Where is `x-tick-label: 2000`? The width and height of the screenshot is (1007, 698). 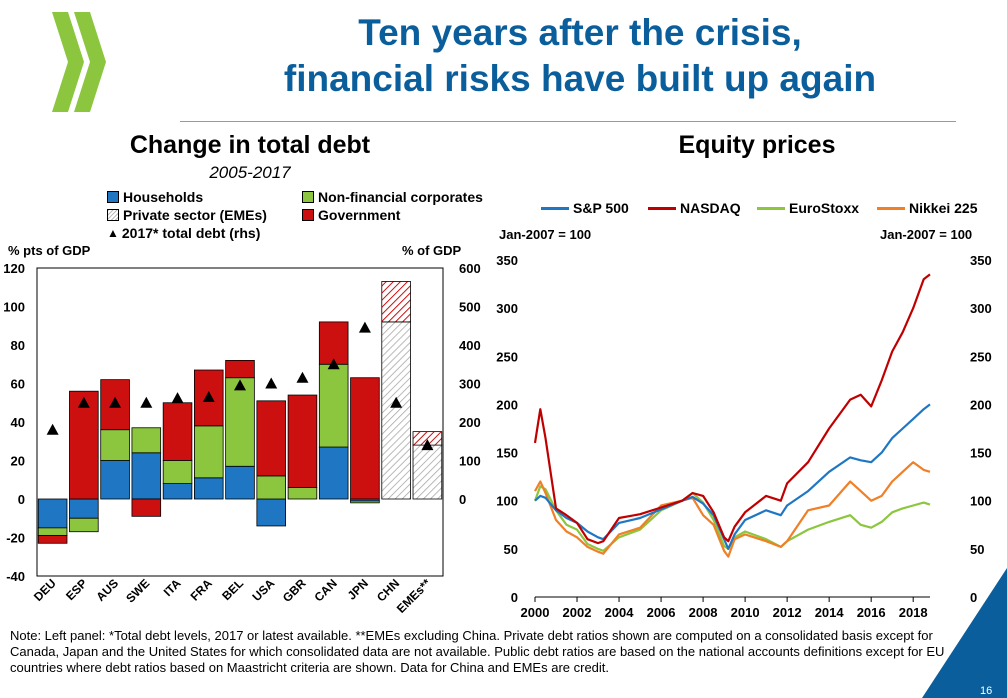 x-tick-label: 2000 is located at coordinates (535, 612).